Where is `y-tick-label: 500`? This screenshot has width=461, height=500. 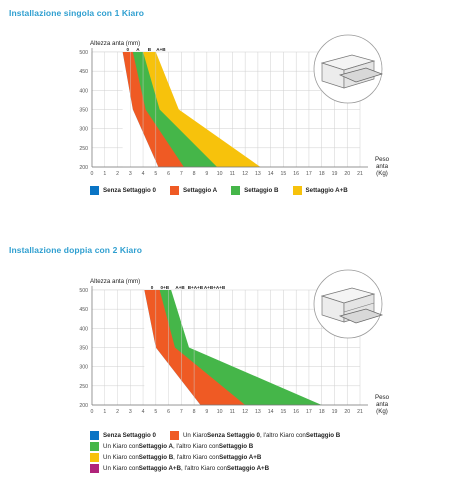
y-tick-label: 500 is located at coordinates (83, 53).